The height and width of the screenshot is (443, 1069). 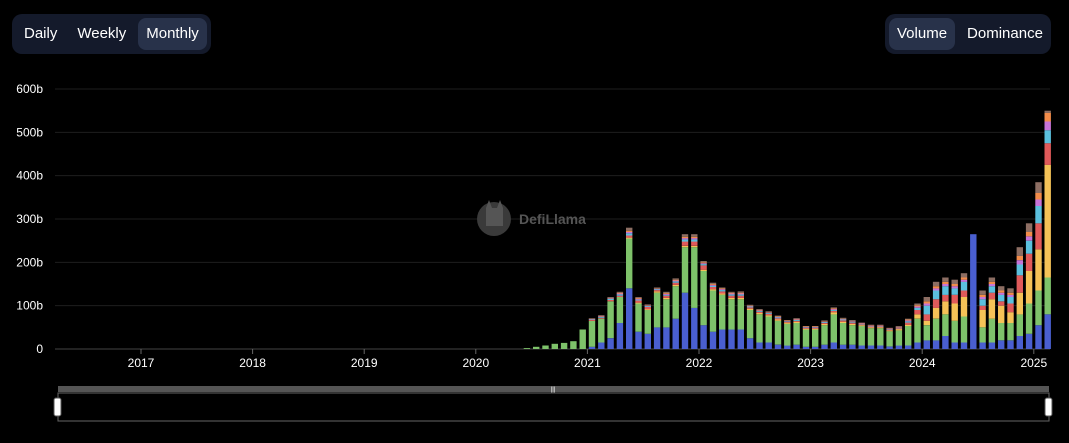 I want to click on tab-weekly: Weekly, so click(x=102, y=33).